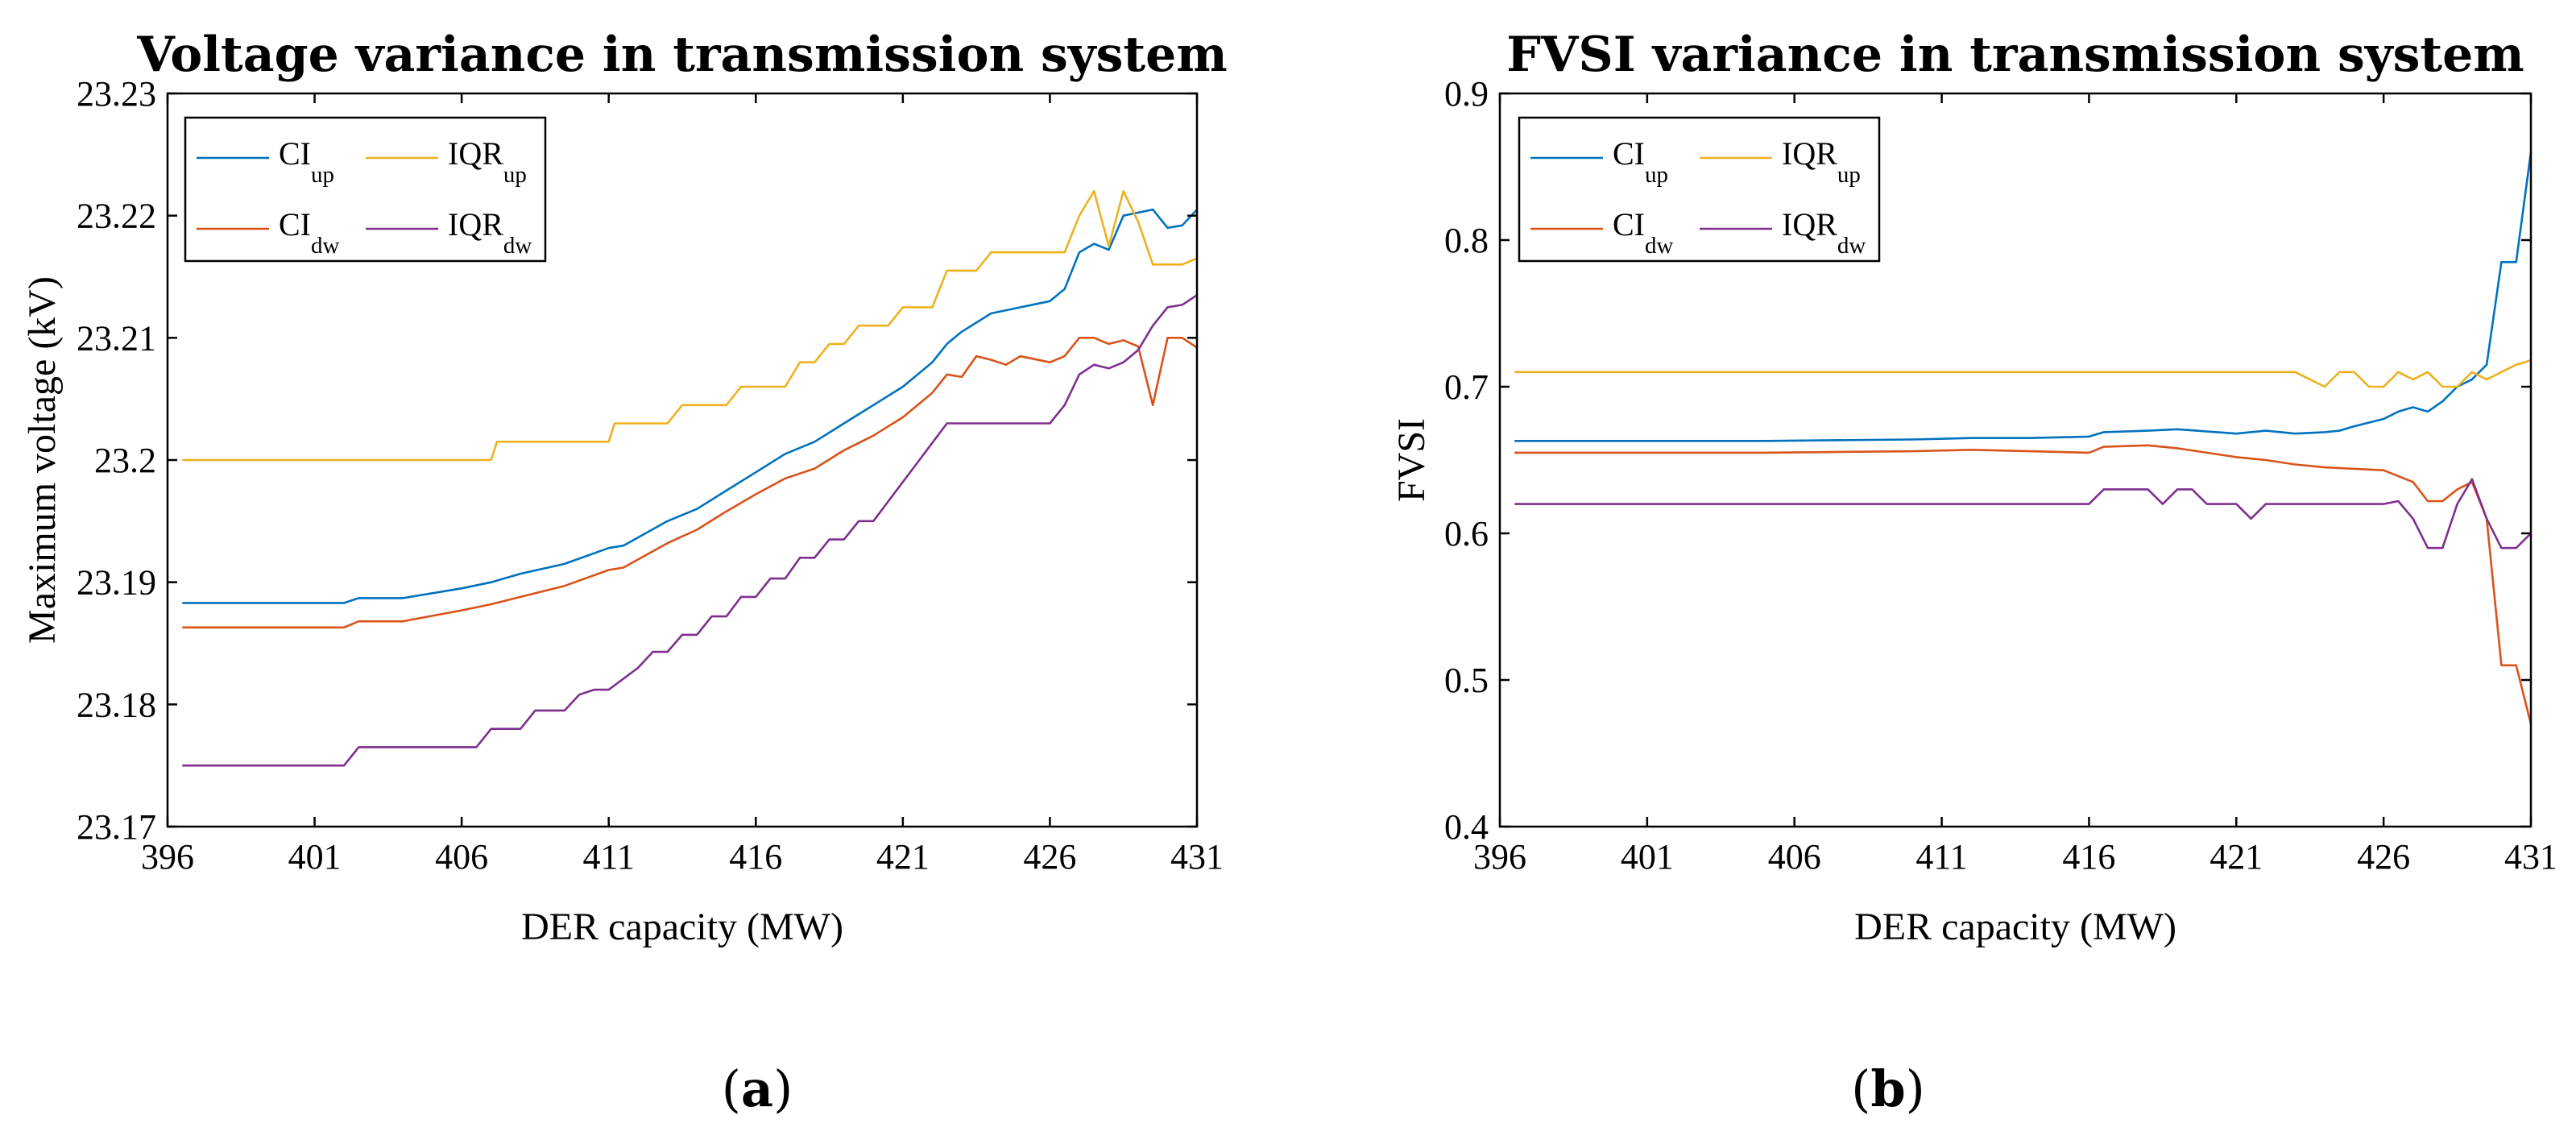 The width and height of the screenshot is (2576, 1140). I want to click on y-tick-label: 0.8, so click(1466, 240).